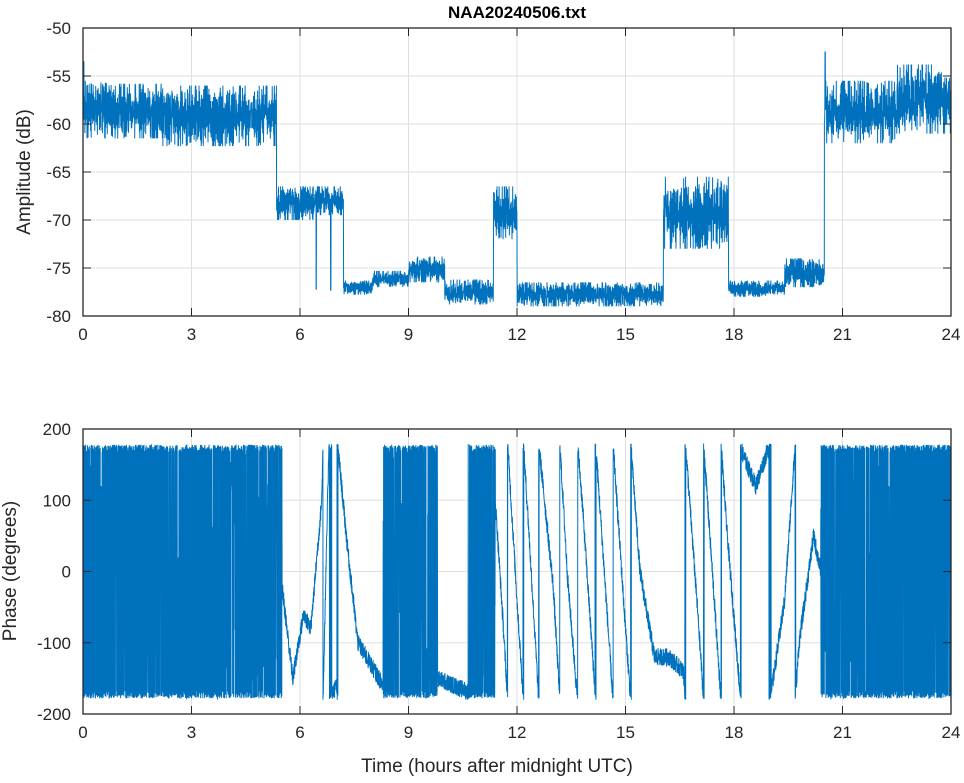 The image size is (964, 783). What do you see at coordinates (517, 12) in the screenshot?
I see `chart-title: NAA20240506.txt` at bounding box center [517, 12].